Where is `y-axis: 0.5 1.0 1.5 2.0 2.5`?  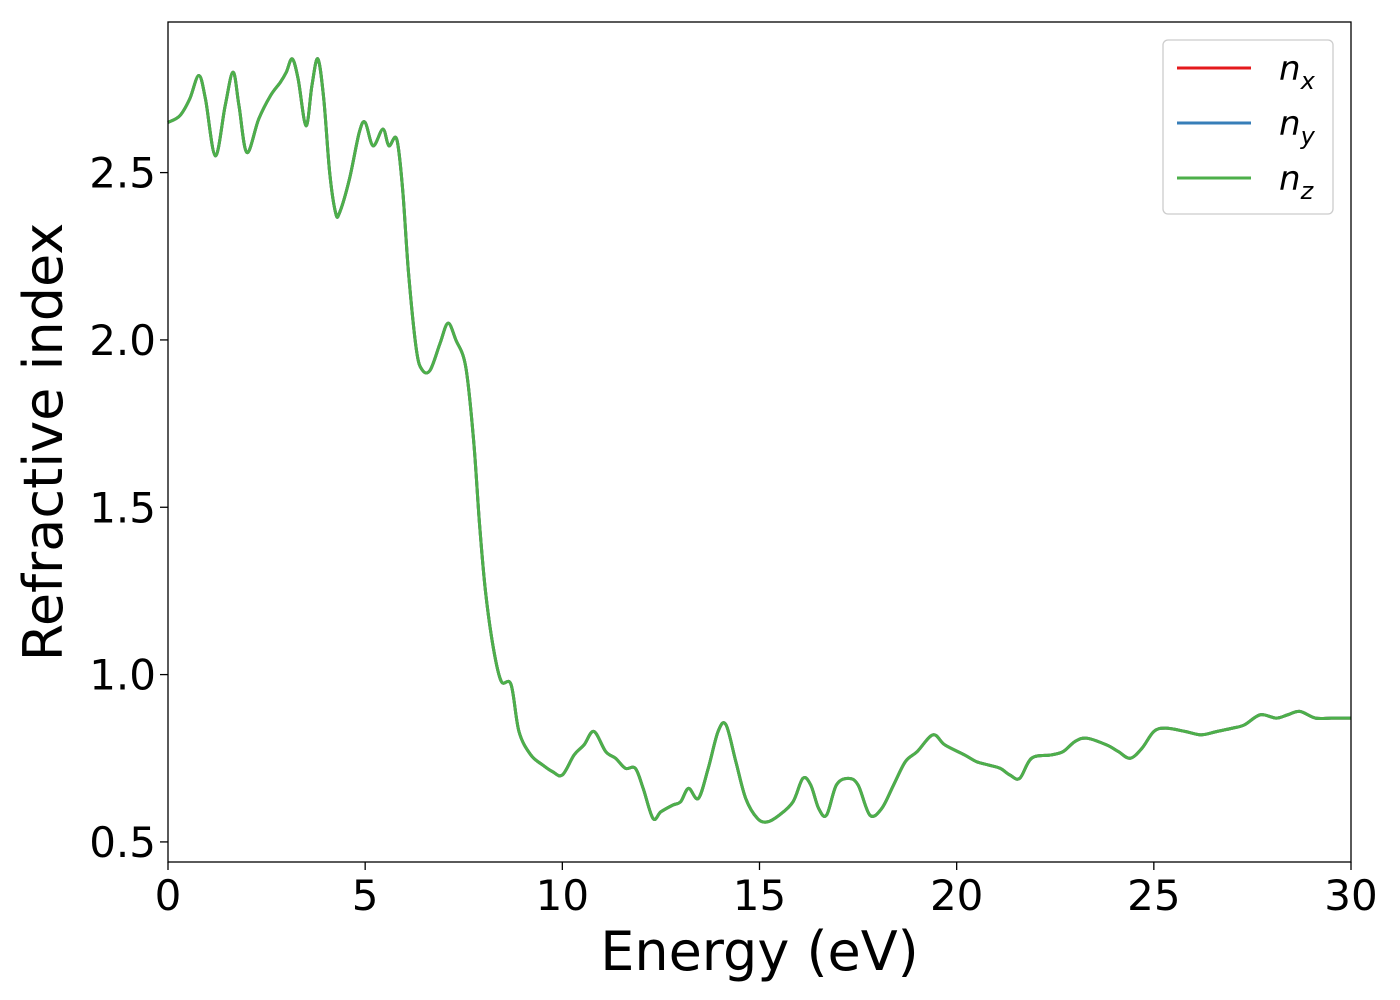 y-axis: 0.5 1.0 1.5 2.0 2.5 is located at coordinates (128, 508).